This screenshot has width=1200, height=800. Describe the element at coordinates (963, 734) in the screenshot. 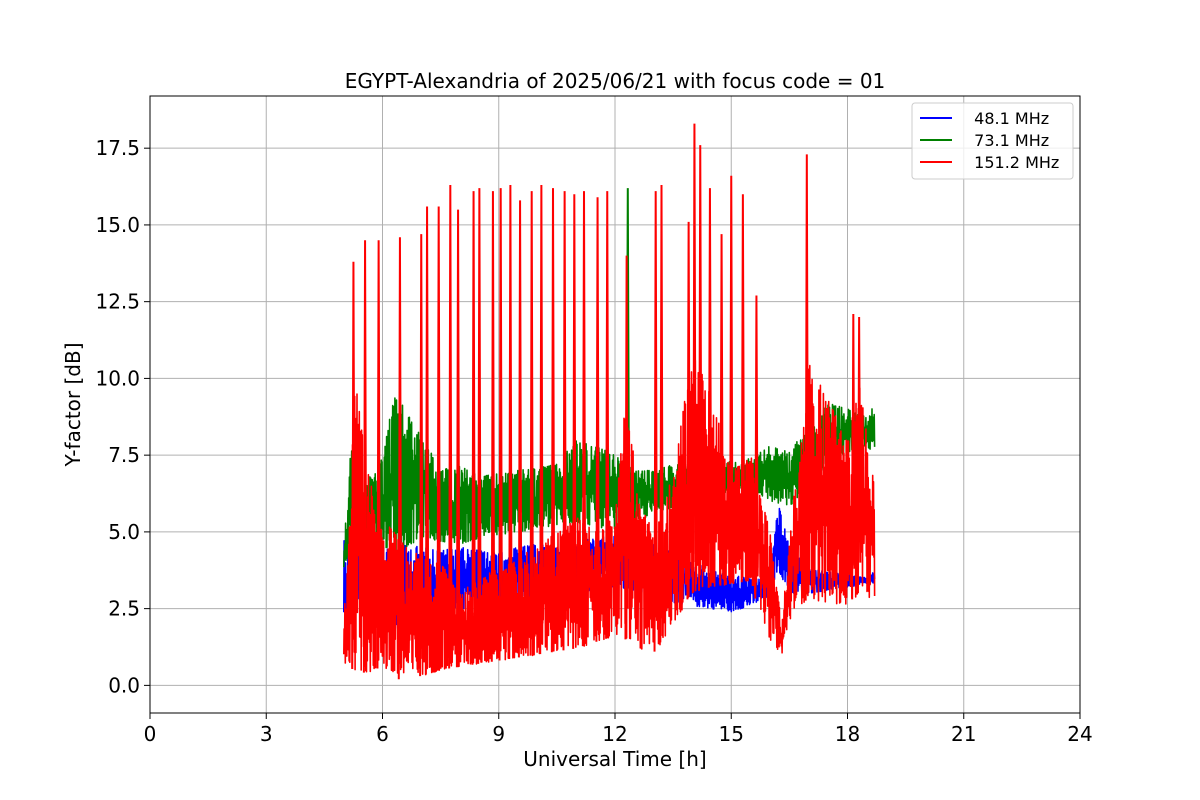

I see `x-tick-label: 21` at that location.